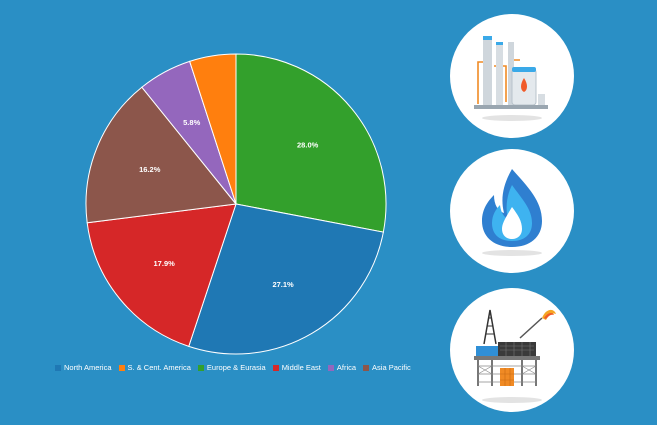  What do you see at coordinates (286, 279) in the screenshot?
I see `pie-slice-north-america` at bounding box center [286, 279].